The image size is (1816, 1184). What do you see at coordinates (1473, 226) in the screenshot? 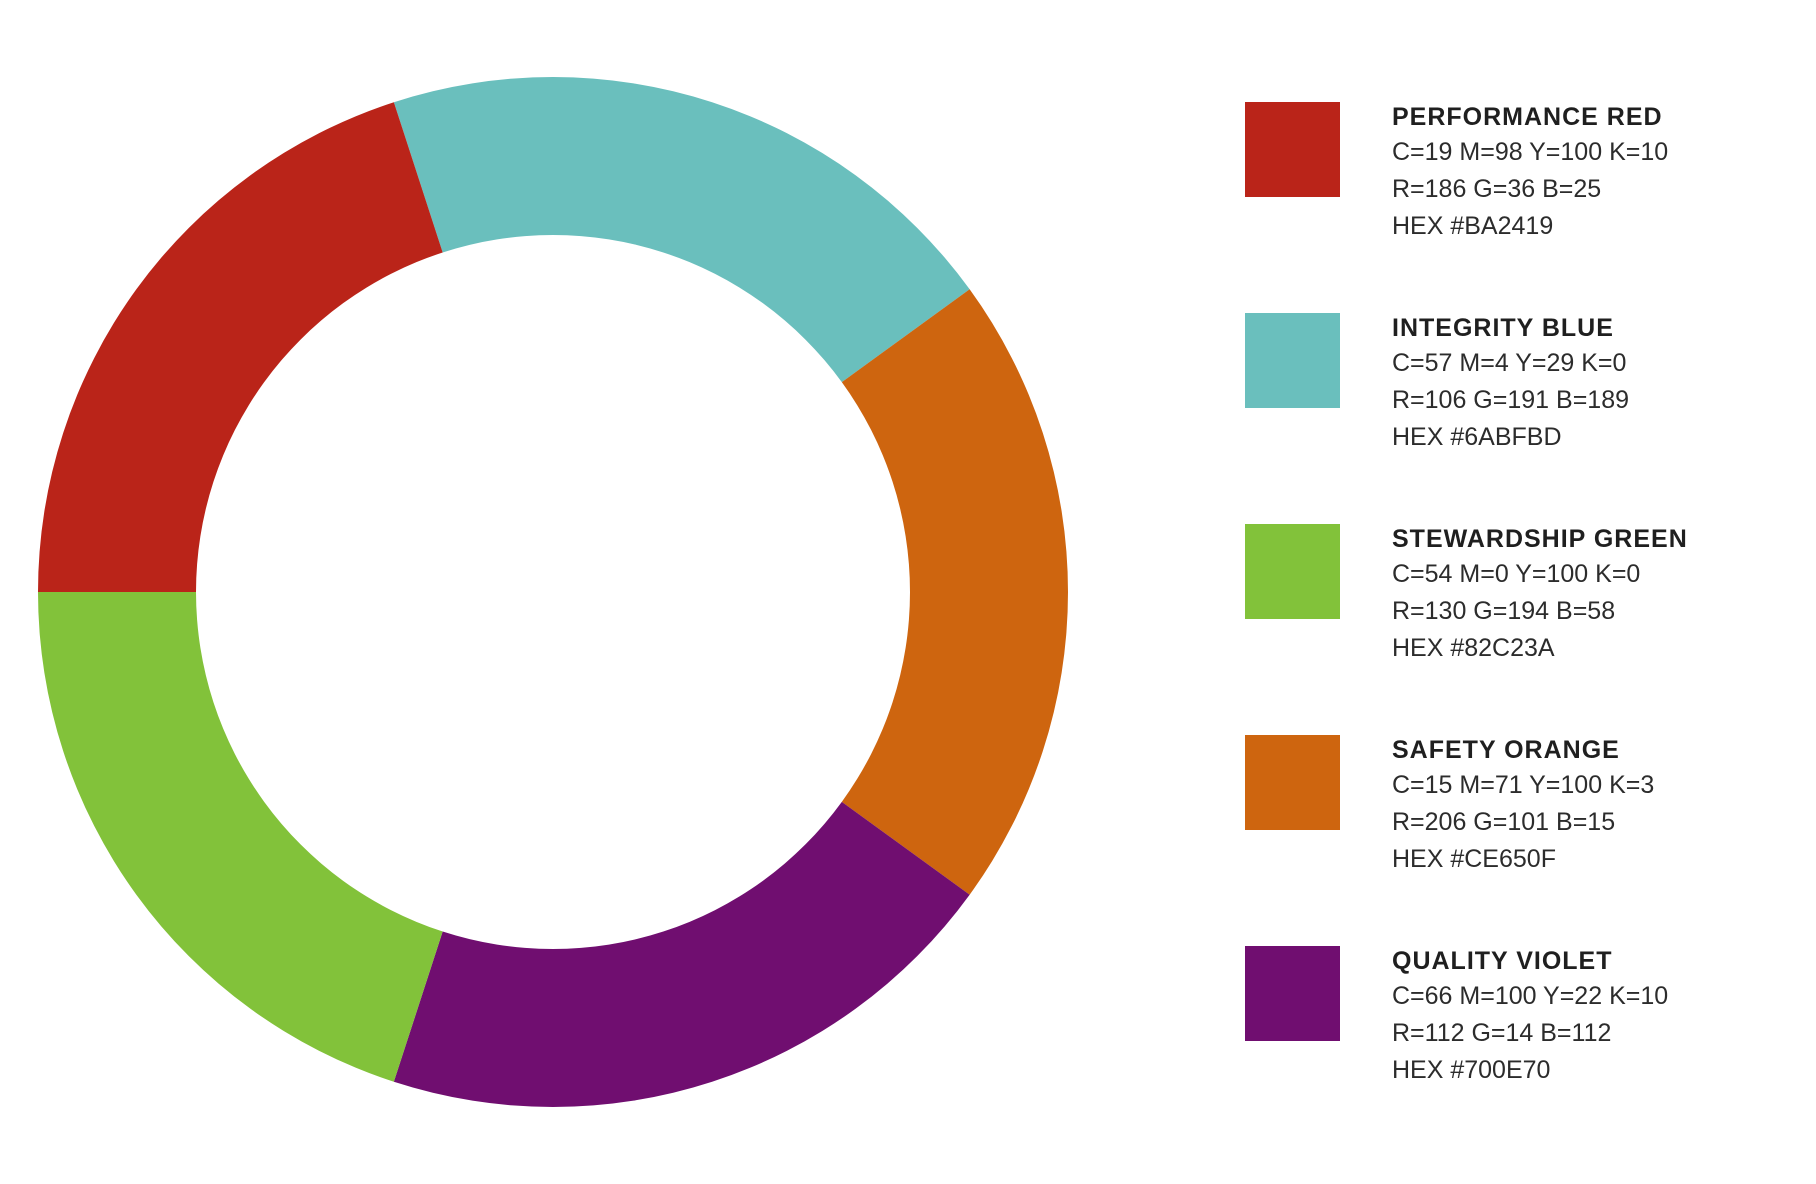
I see `hex-value: HEX #BA2419` at bounding box center [1473, 226].